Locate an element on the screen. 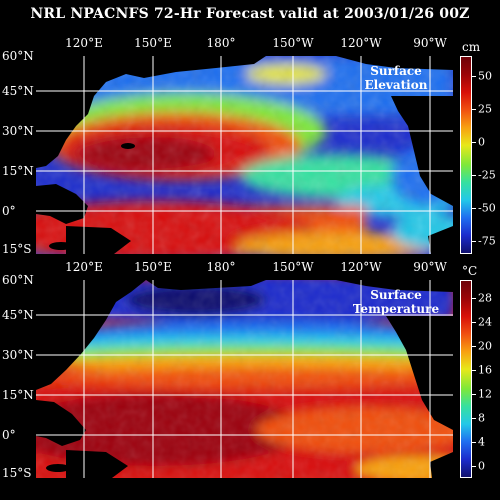 The image size is (500, 500). colorbar-tick-label: -50 is located at coordinates (487, 208).